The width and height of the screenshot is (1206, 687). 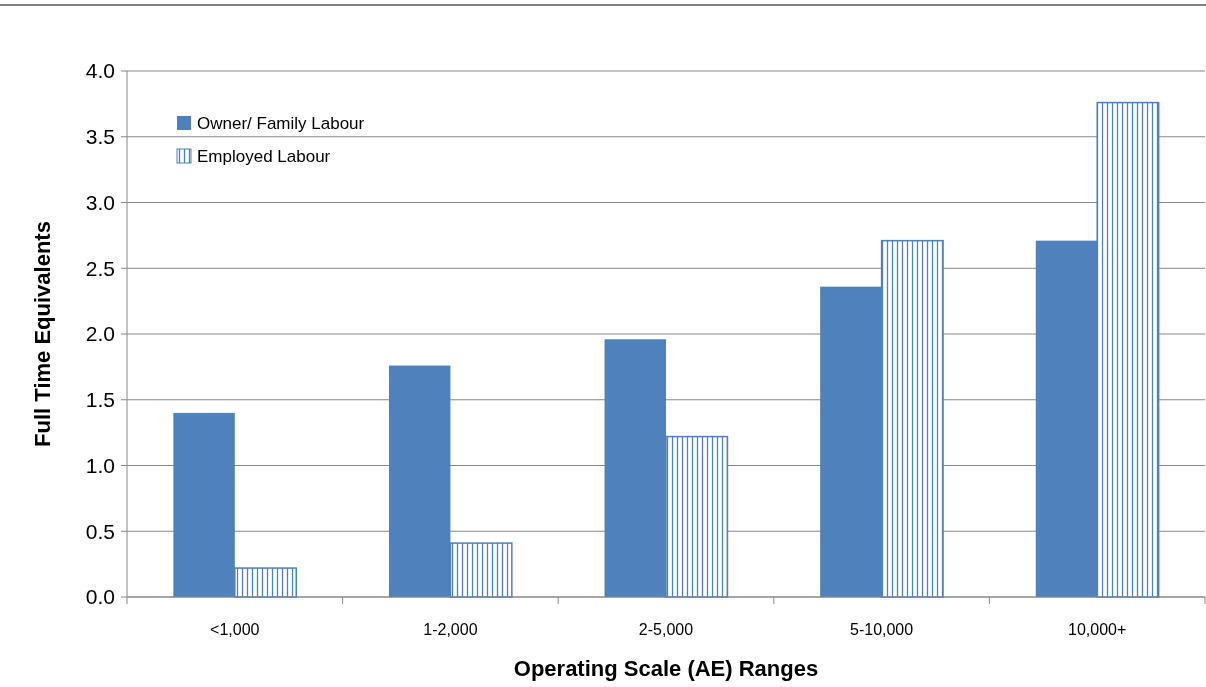 I want to click on y-tick-label: 0.5, so click(x=100, y=531).